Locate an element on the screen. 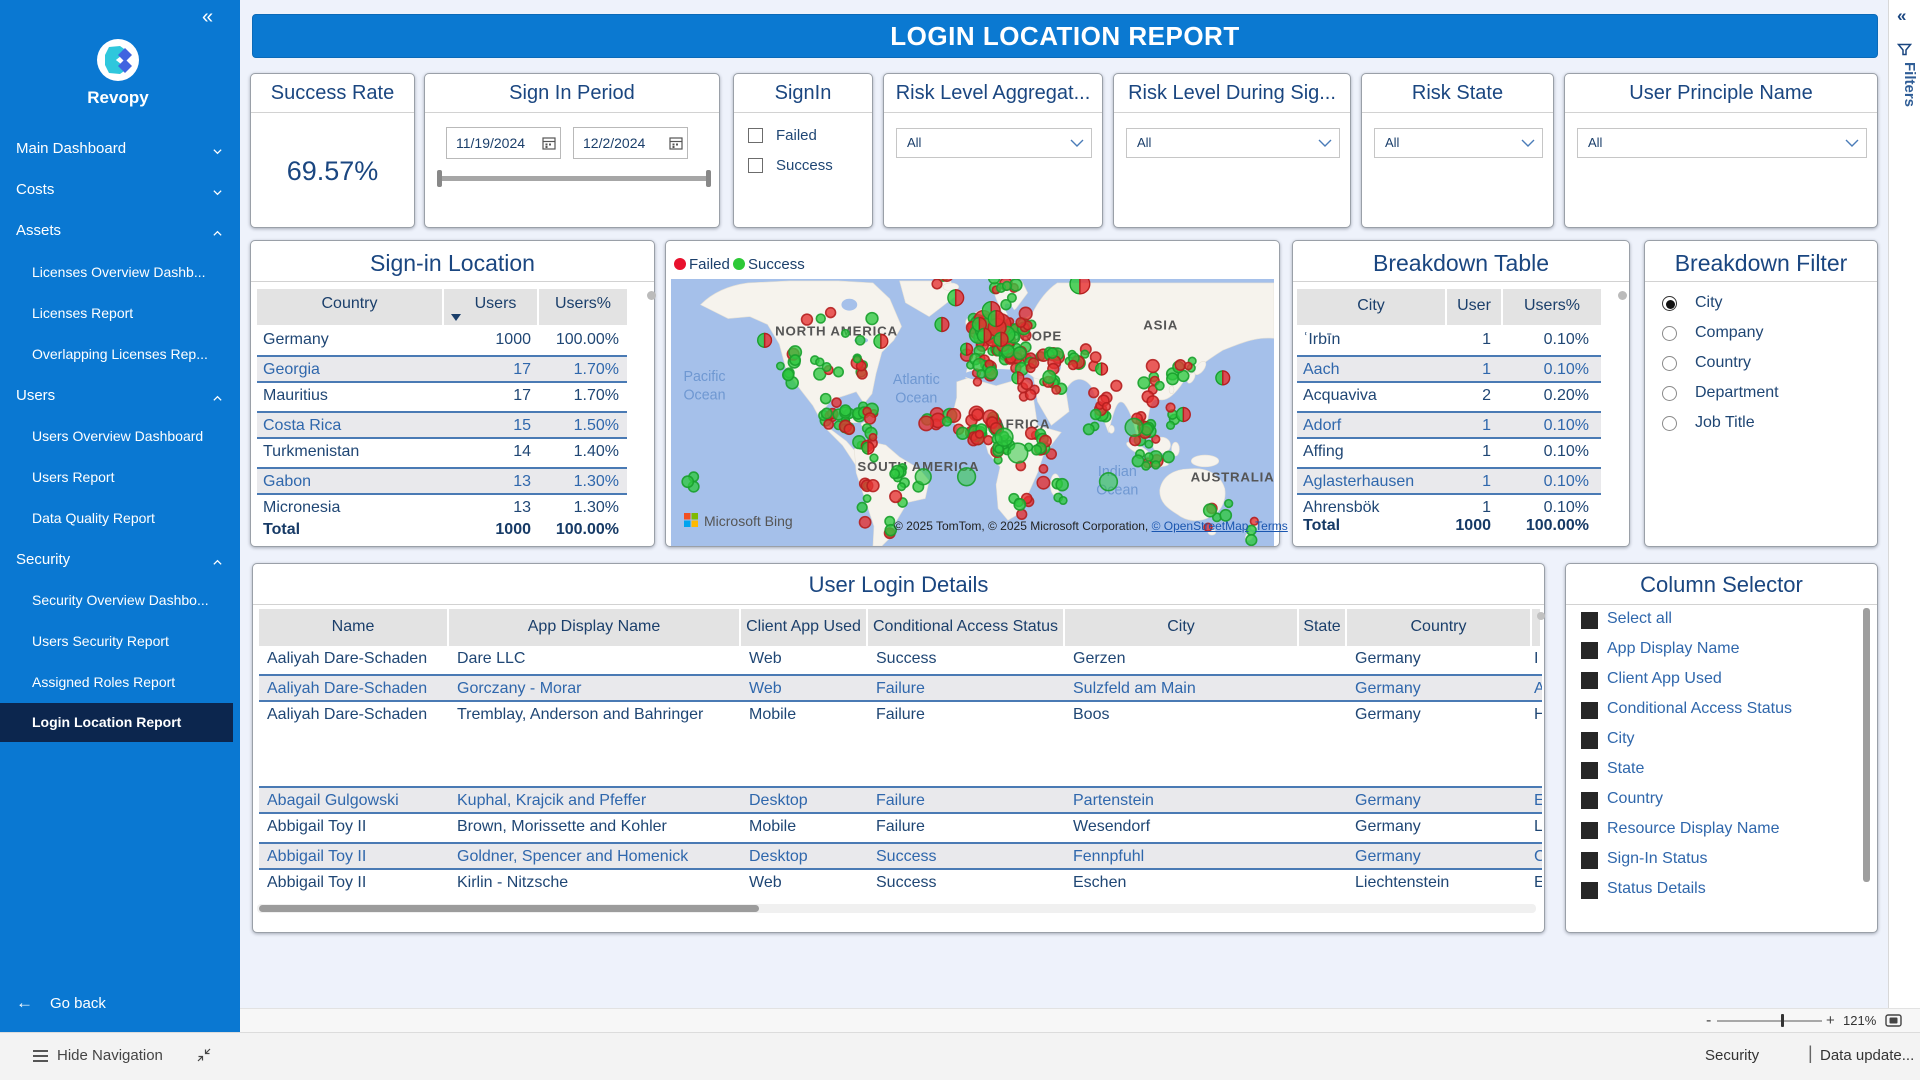 The width and height of the screenshot is (1920, 1080). svg-text: NORTH AMERICA is located at coordinates (836, 330).